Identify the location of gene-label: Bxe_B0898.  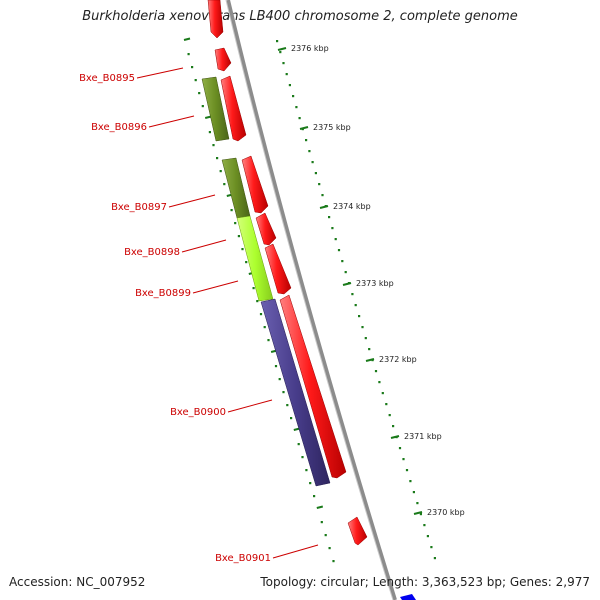
(152, 252).